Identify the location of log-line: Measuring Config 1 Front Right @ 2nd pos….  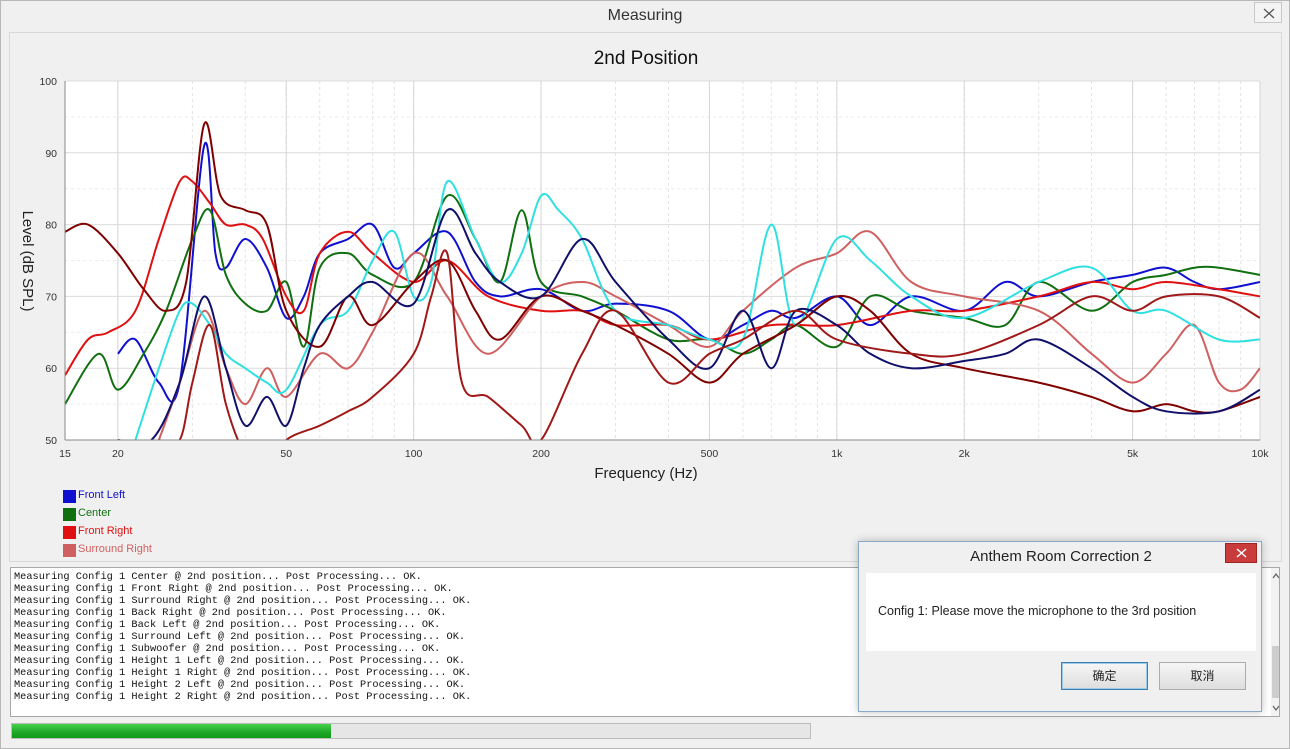
(233, 589).